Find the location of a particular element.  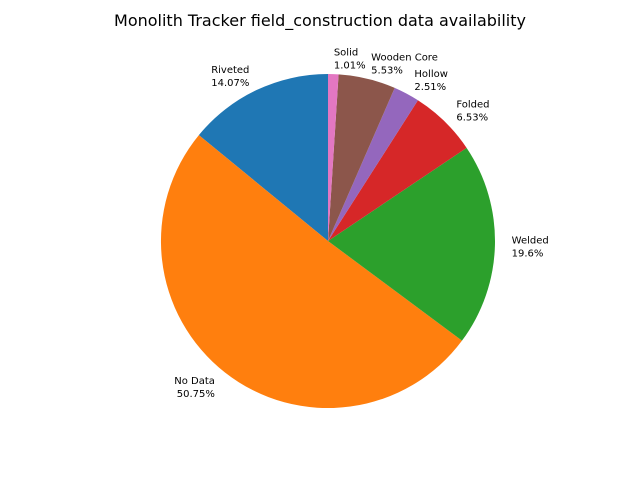

pie-slice-hollow is located at coordinates (373, 164).